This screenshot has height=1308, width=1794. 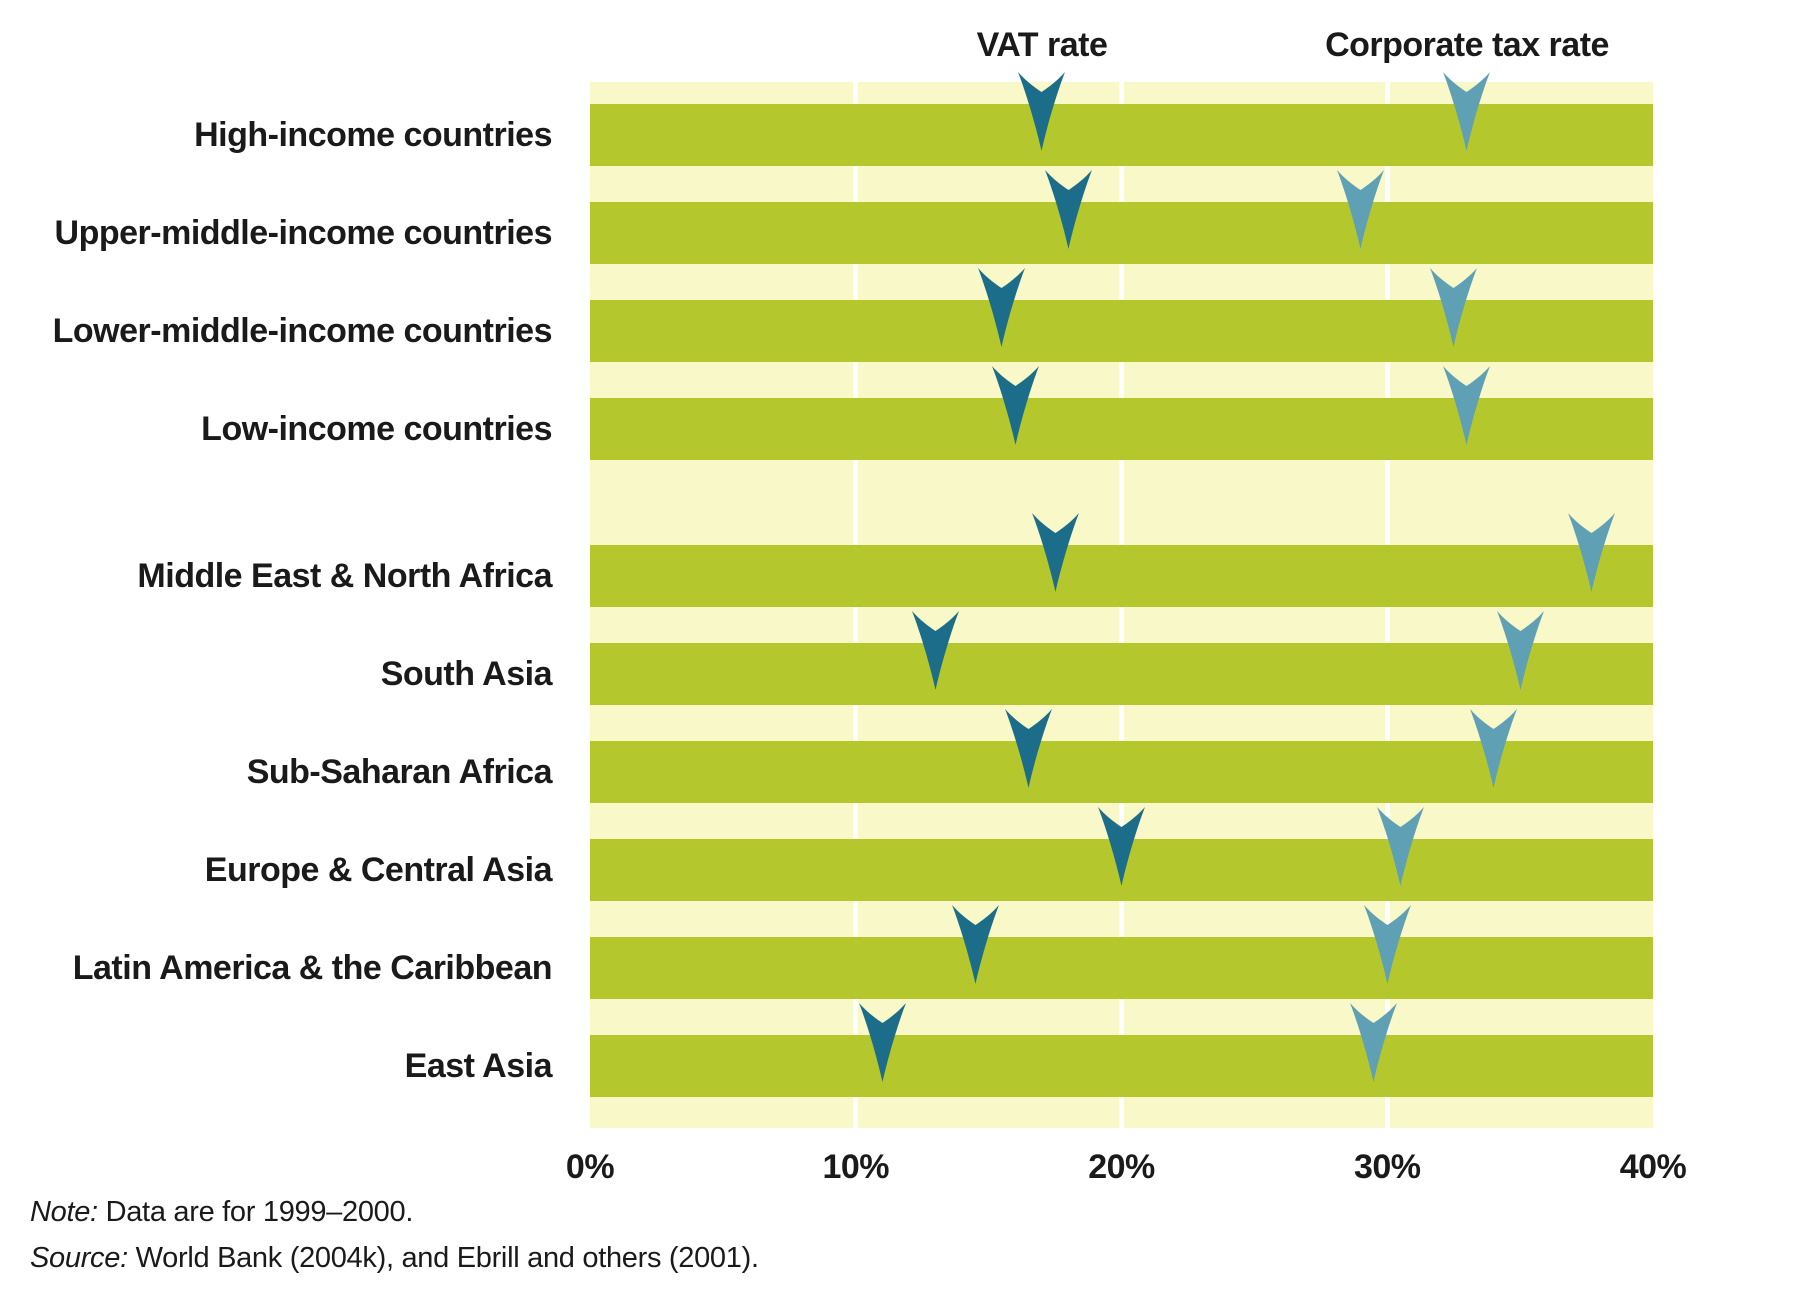 I want to click on chart-row: High-income countries, so click(x=897, y=119).